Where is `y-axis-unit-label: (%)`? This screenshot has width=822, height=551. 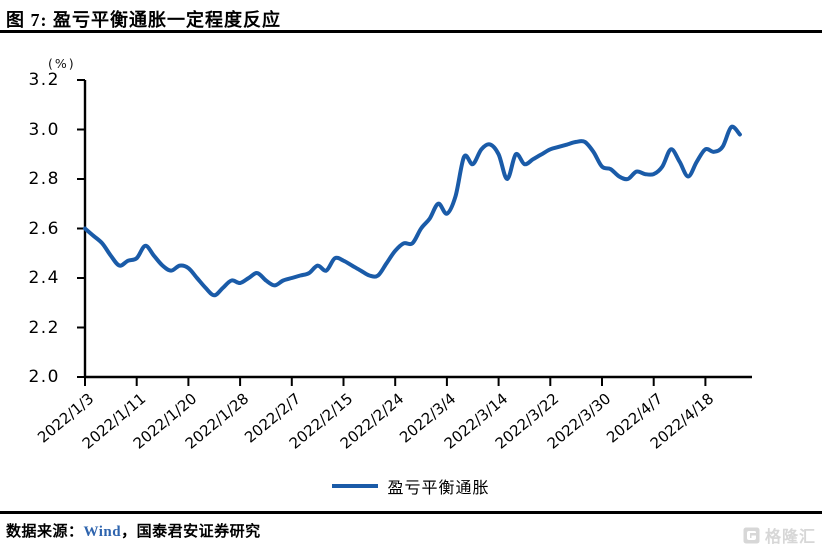
y-axis-unit-label: (%) is located at coordinates (62, 63).